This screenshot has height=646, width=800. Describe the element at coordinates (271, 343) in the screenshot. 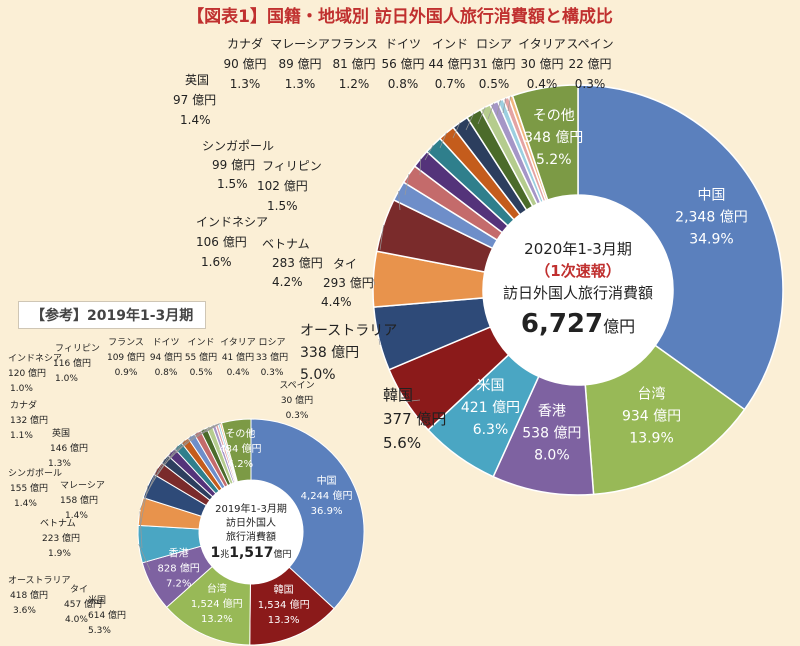

I see `slice-label: ロシア` at that location.